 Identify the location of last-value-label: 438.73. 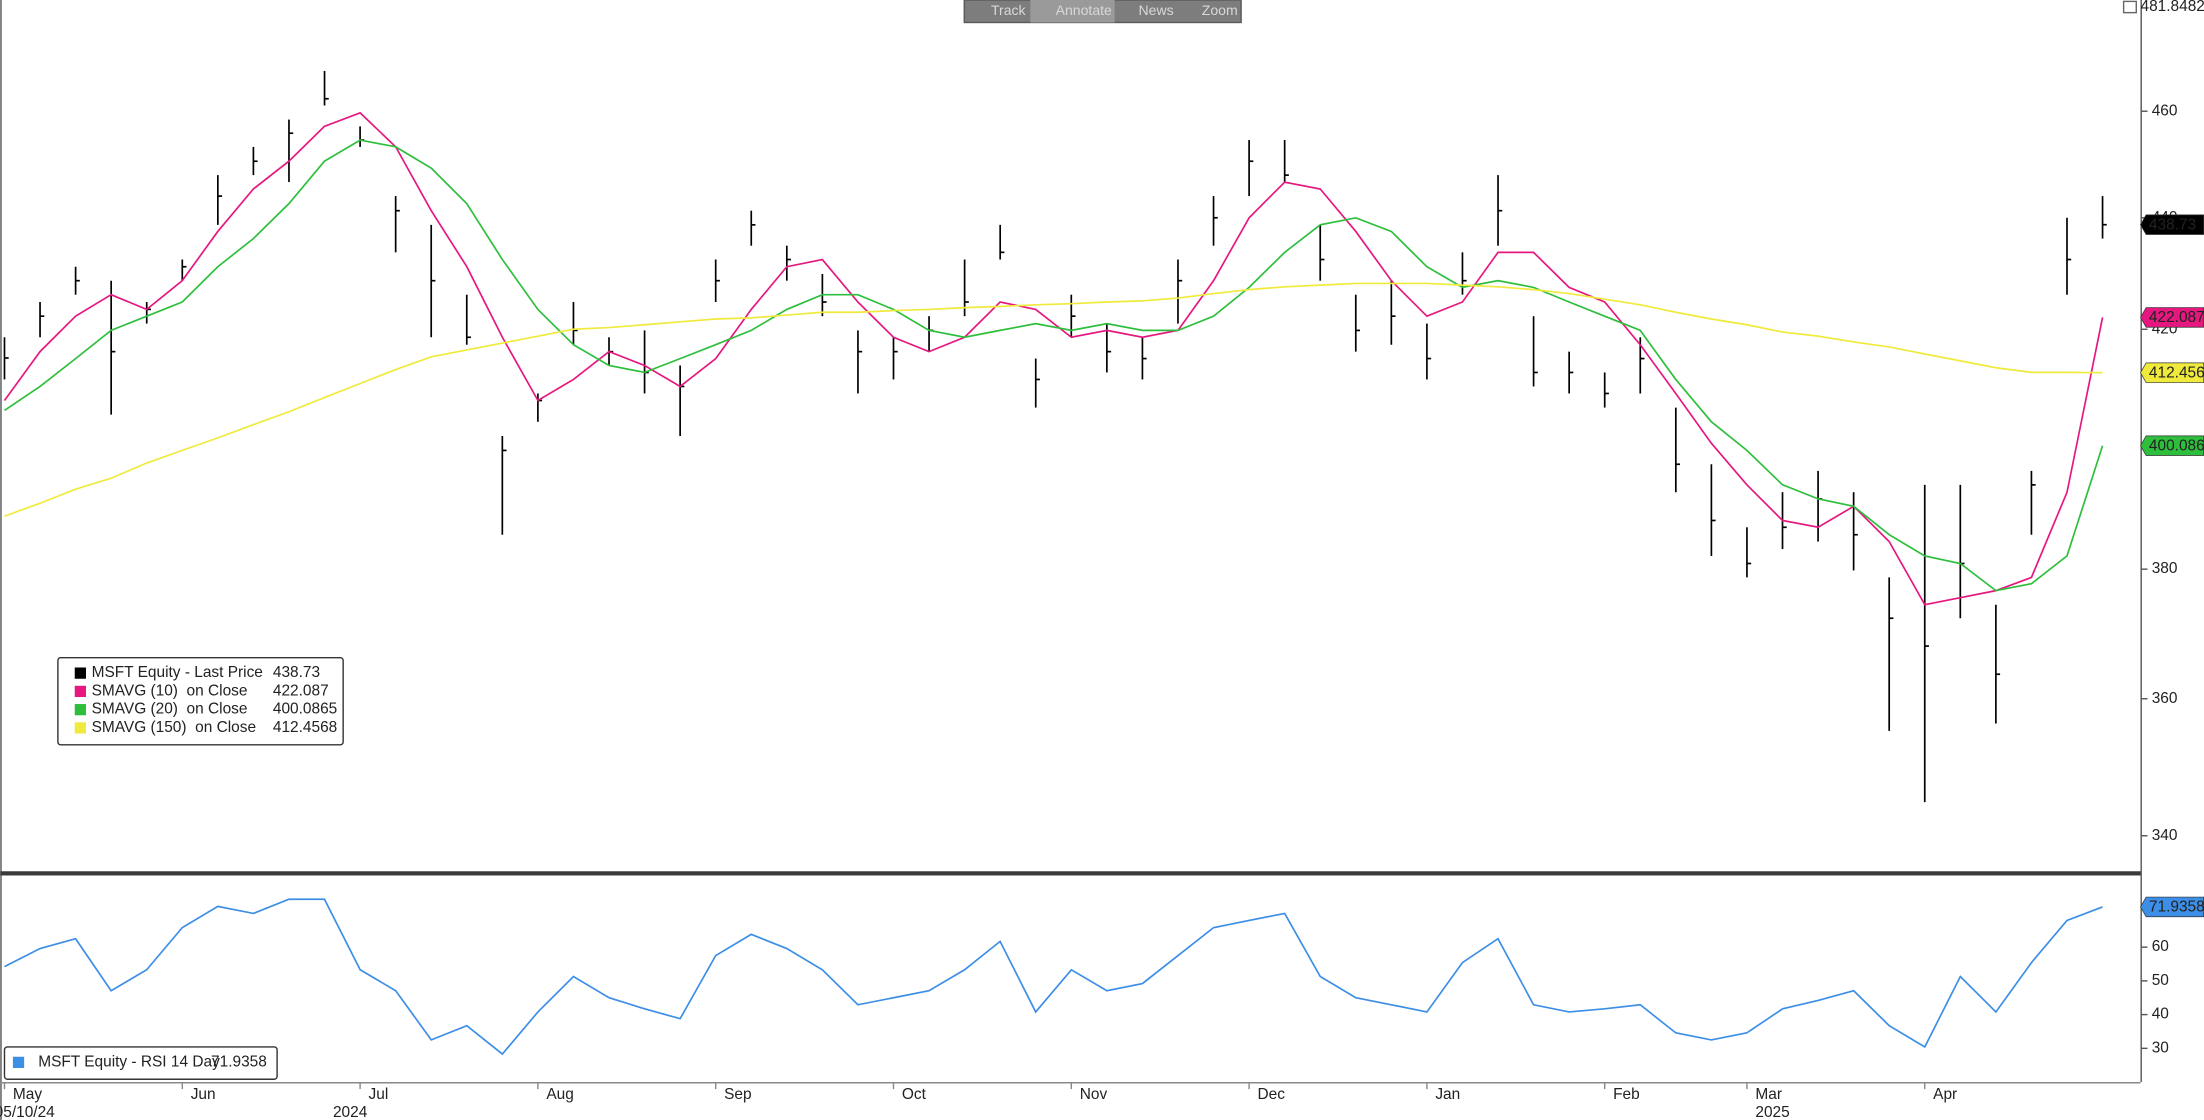
(2172, 224).